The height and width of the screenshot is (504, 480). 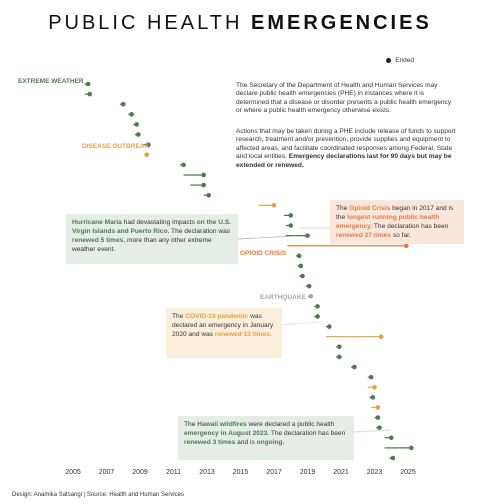 What do you see at coordinates (207, 472) in the screenshot?
I see `x-tick-label: 2013` at bounding box center [207, 472].